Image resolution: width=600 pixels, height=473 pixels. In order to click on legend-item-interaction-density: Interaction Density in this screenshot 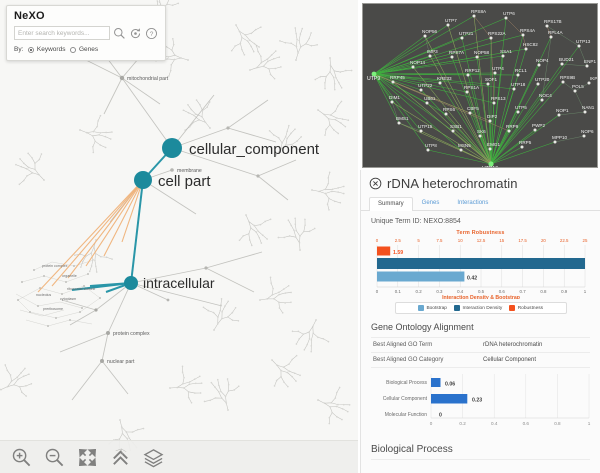, I will do `click(478, 308)`.